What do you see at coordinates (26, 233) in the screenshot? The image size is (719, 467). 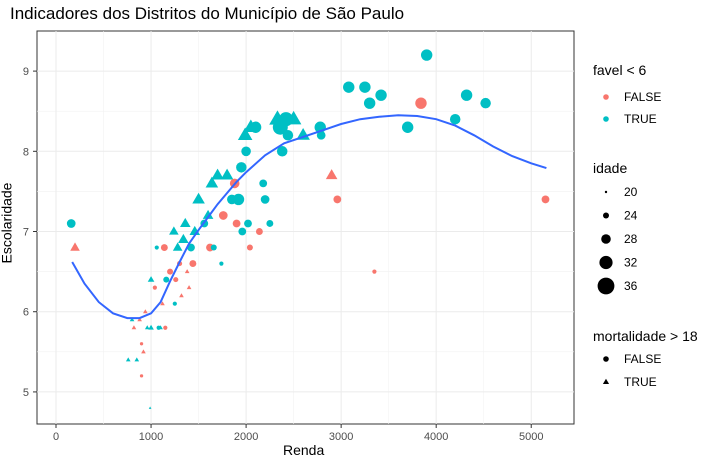 I see `y-tick-label: 7` at bounding box center [26, 233].